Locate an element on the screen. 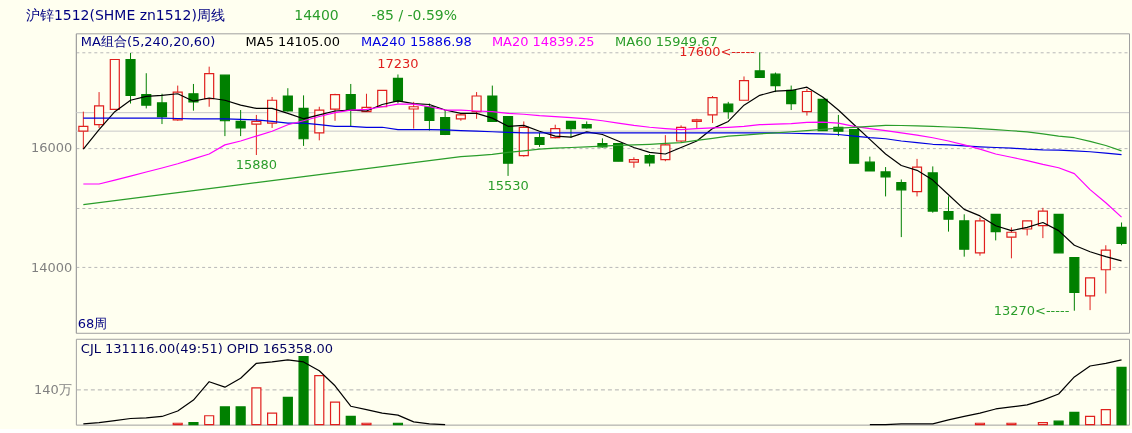  annotation: 15530 is located at coordinates (508, 185).